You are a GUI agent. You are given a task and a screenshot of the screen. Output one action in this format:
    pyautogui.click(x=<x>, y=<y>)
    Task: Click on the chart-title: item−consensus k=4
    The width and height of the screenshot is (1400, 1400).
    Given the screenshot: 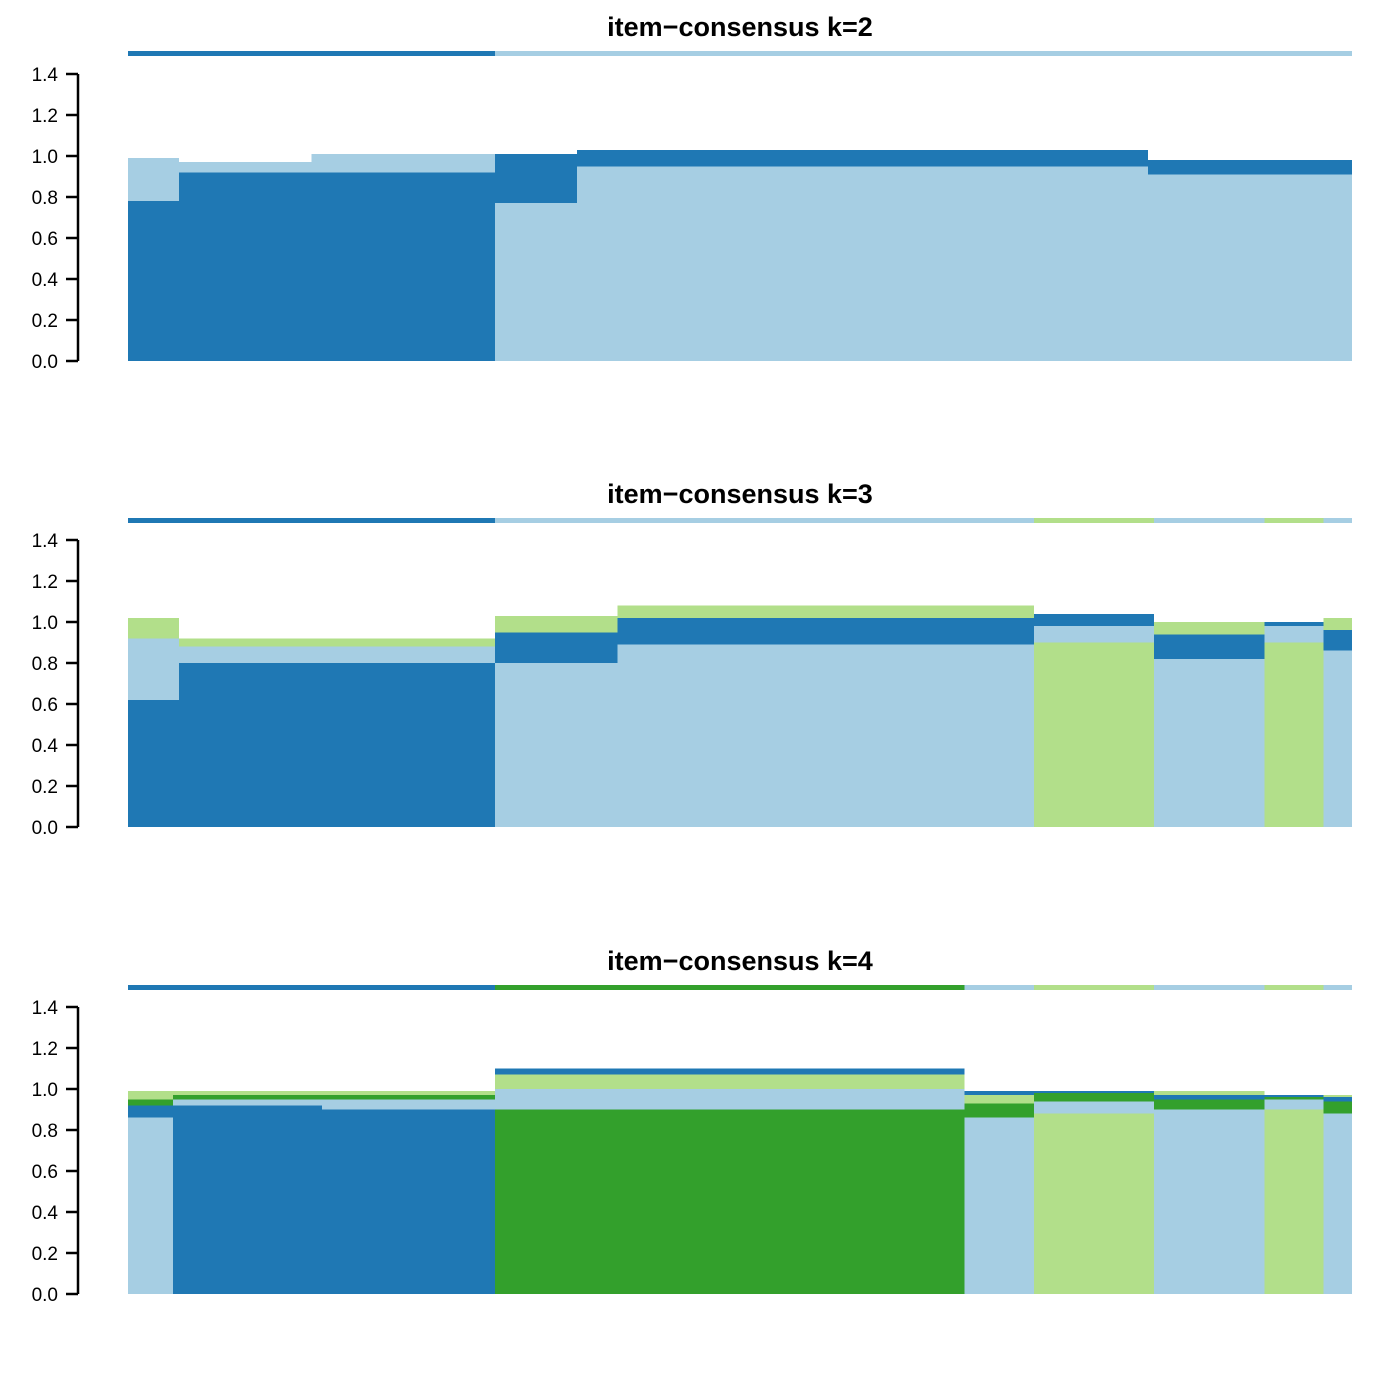 What is the action you would take?
    pyautogui.click(x=740, y=961)
    